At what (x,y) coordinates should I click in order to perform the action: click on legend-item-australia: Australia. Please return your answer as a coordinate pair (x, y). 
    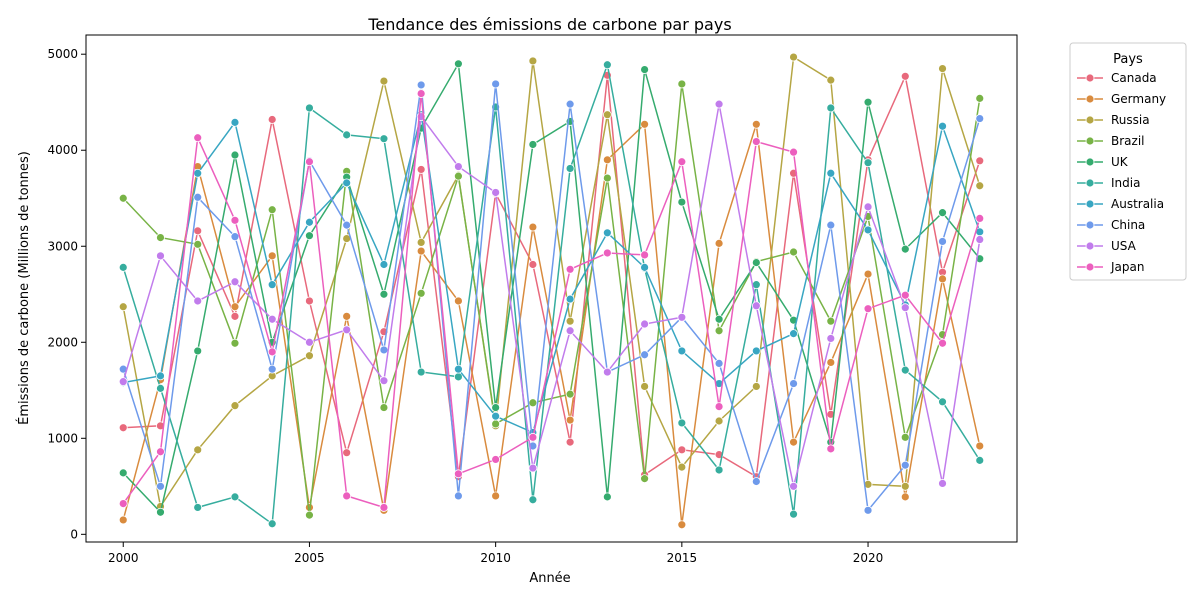
    Looking at the image, I should click on (1120, 204).